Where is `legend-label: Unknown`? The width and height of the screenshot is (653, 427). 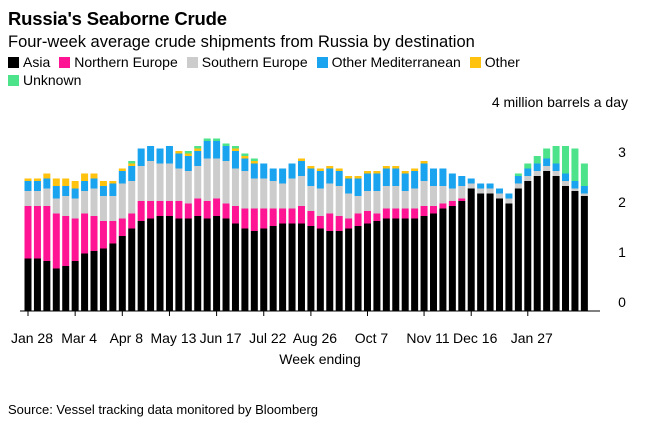
legend-label: Unknown is located at coordinates (52, 80).